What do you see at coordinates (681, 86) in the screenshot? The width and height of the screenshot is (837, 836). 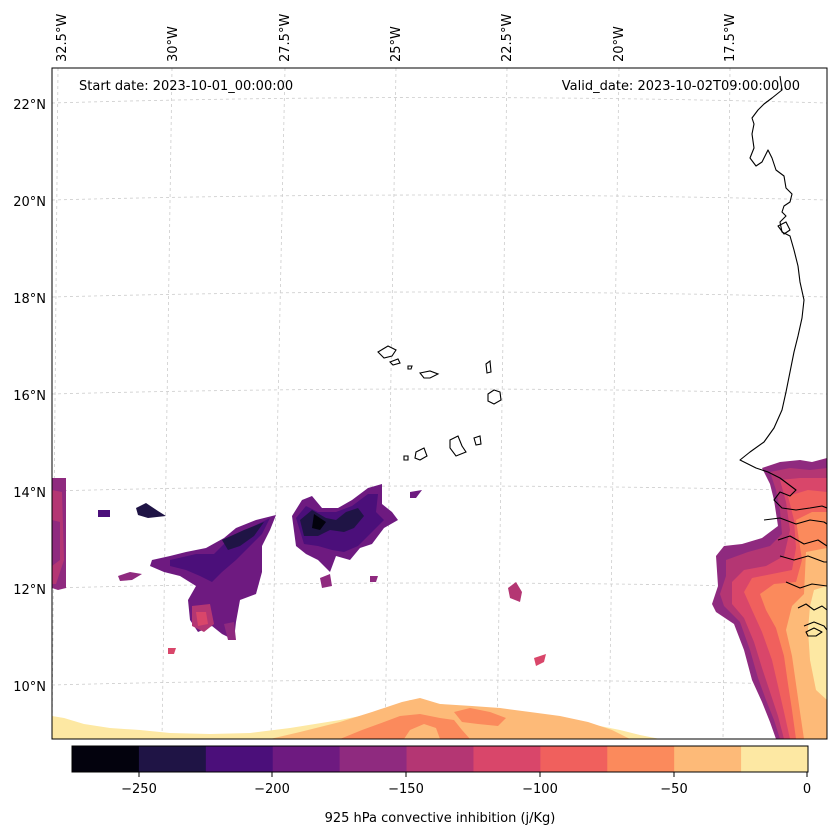 I see `valid-date-label: Valid_date: 2023-10-02T09:00:00.00` at bounding box center [681, 86].